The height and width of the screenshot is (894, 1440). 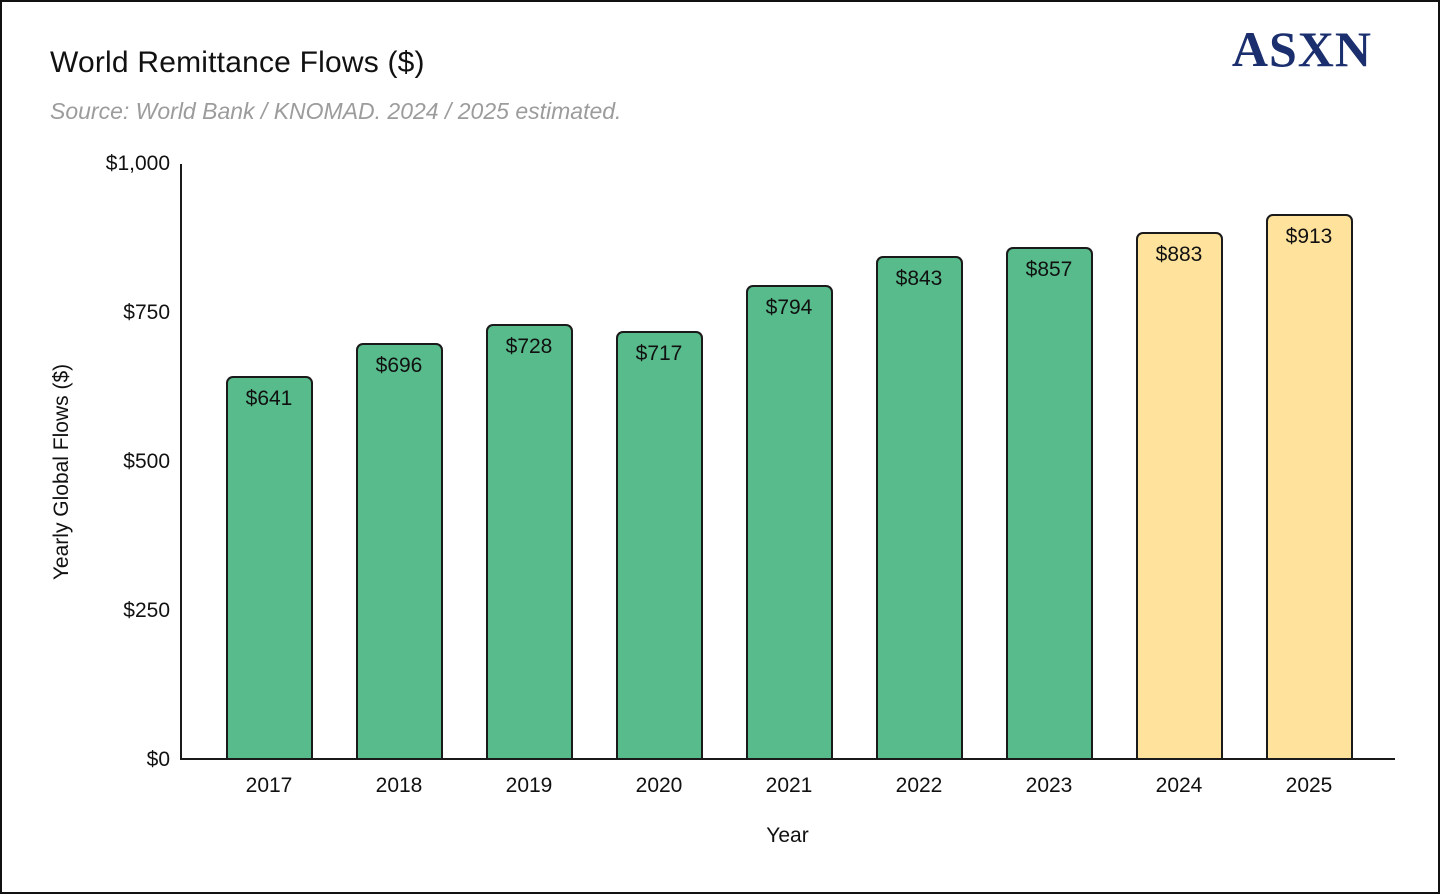 I want to click on x-tick-label-2022: 2022, so click(x=919, y=785).